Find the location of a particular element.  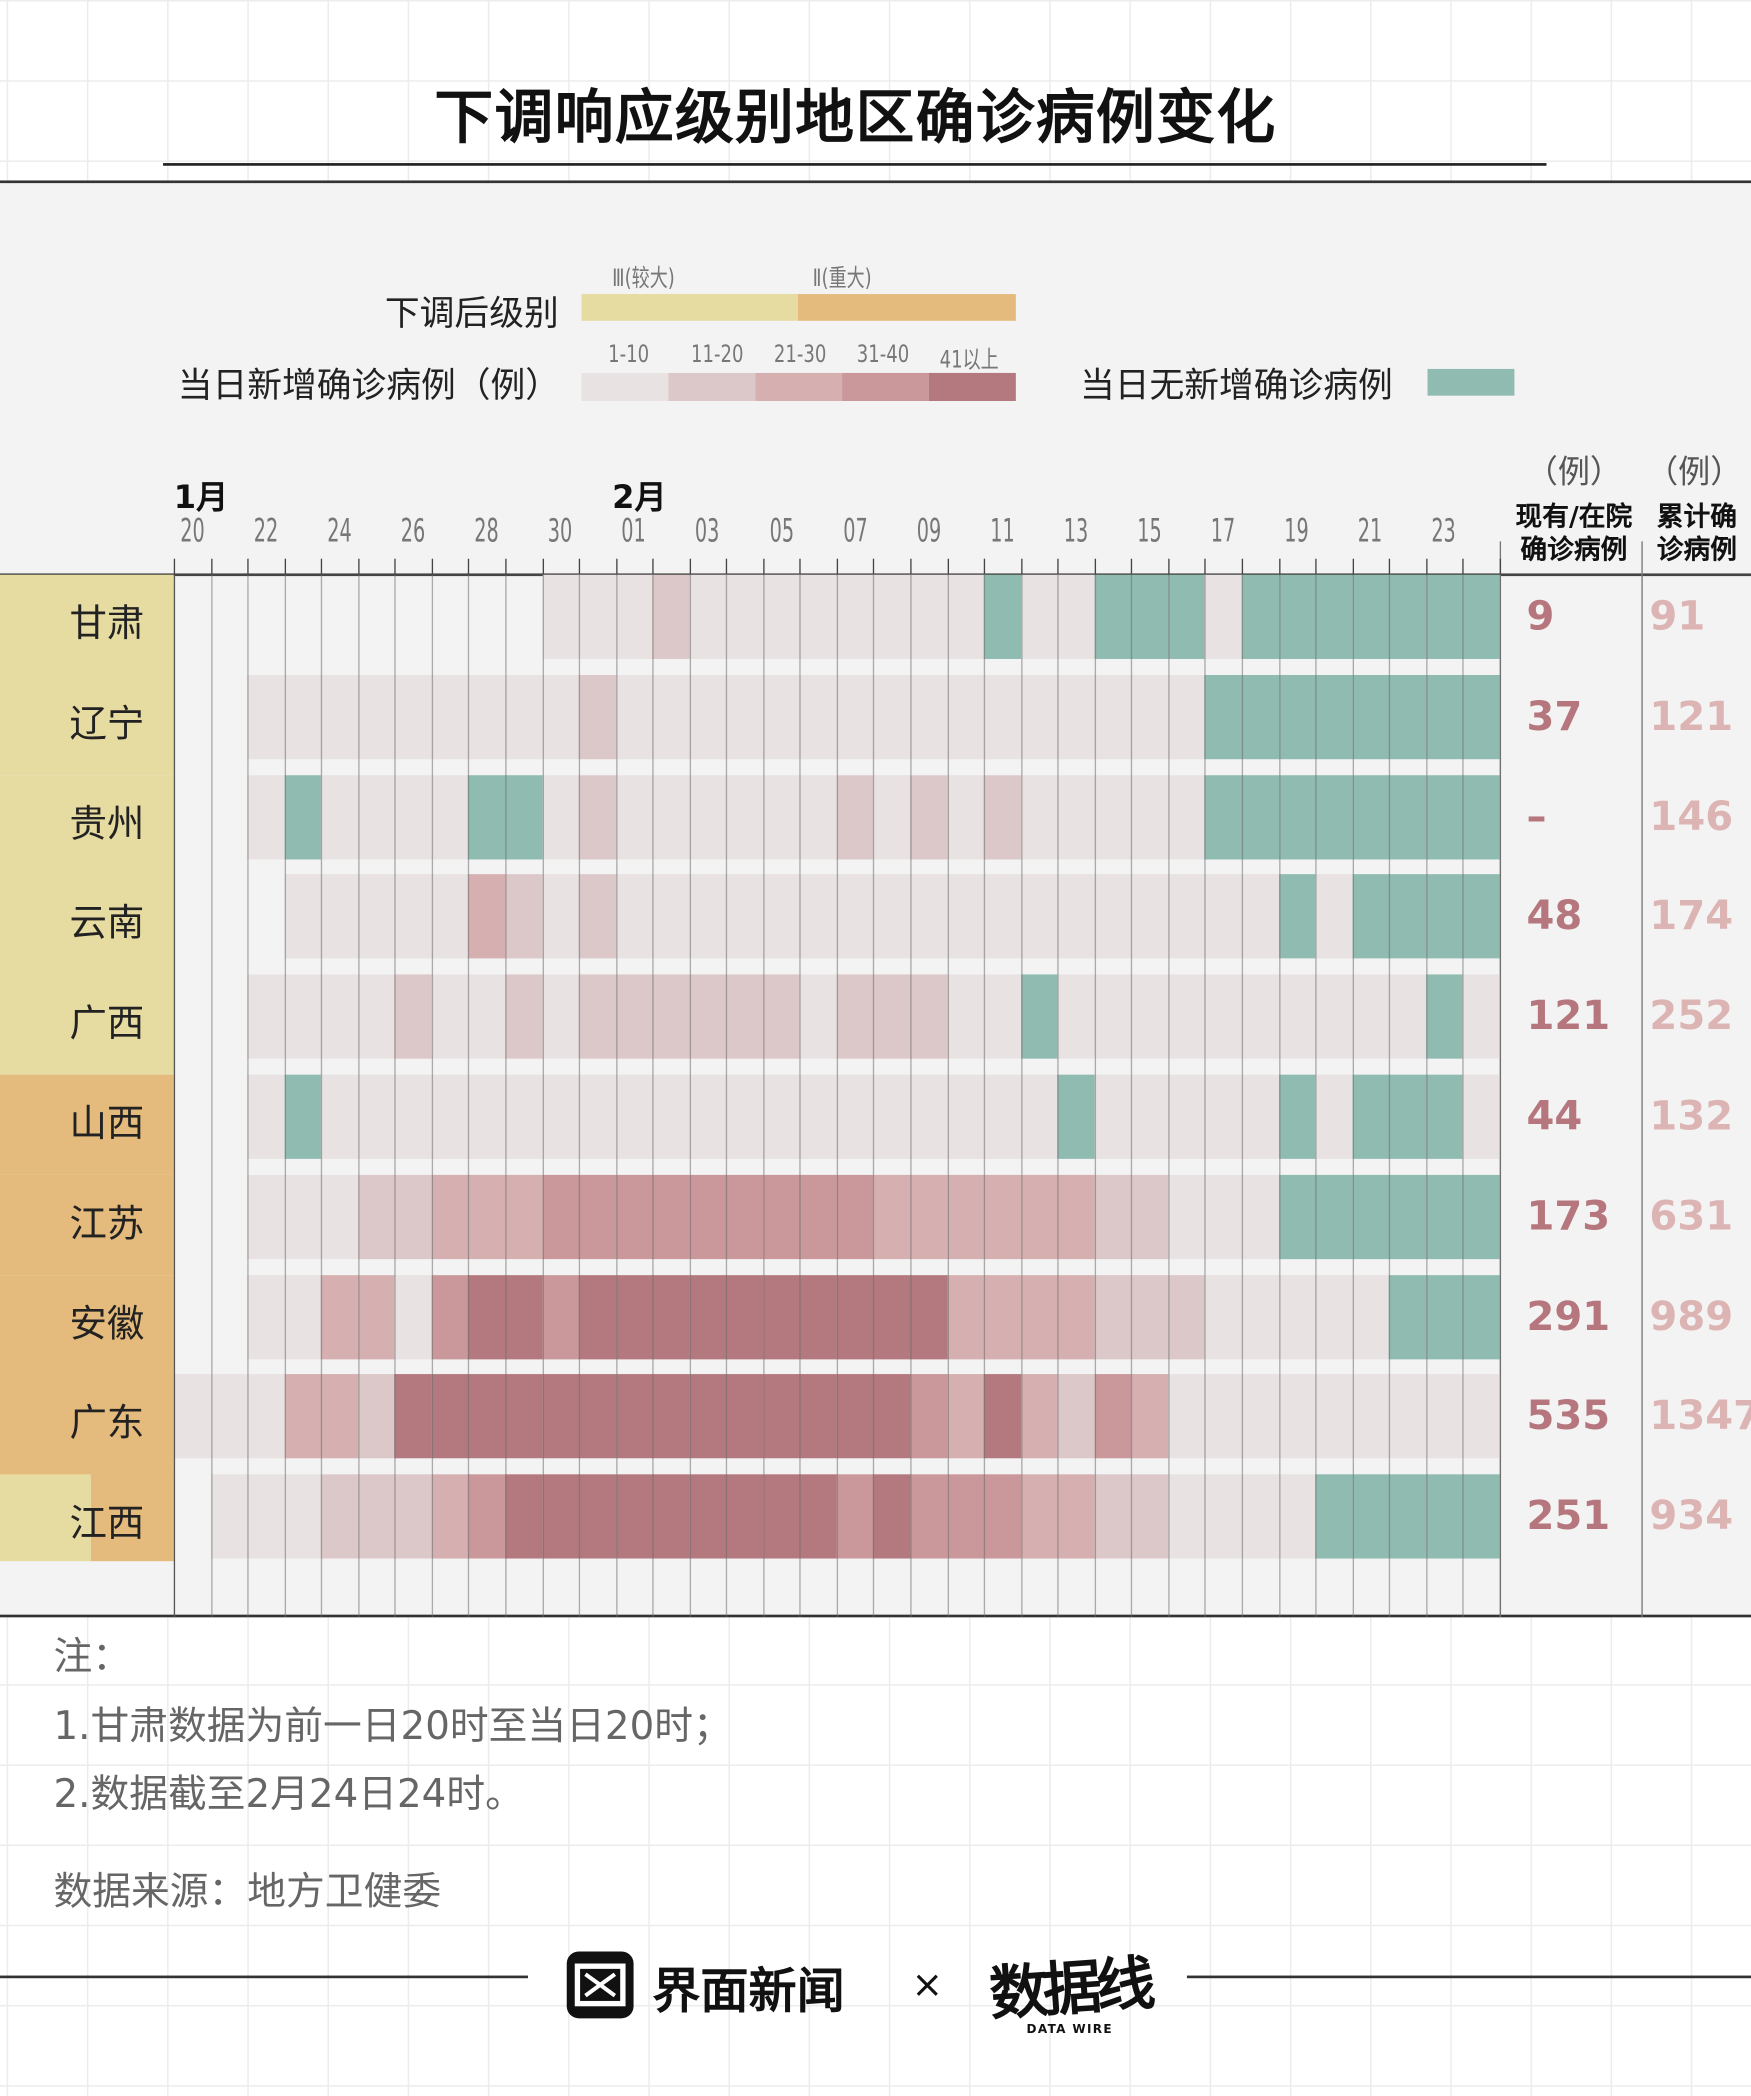

total-header: 累计确诊病例 is located at coordinates (1696, 532).